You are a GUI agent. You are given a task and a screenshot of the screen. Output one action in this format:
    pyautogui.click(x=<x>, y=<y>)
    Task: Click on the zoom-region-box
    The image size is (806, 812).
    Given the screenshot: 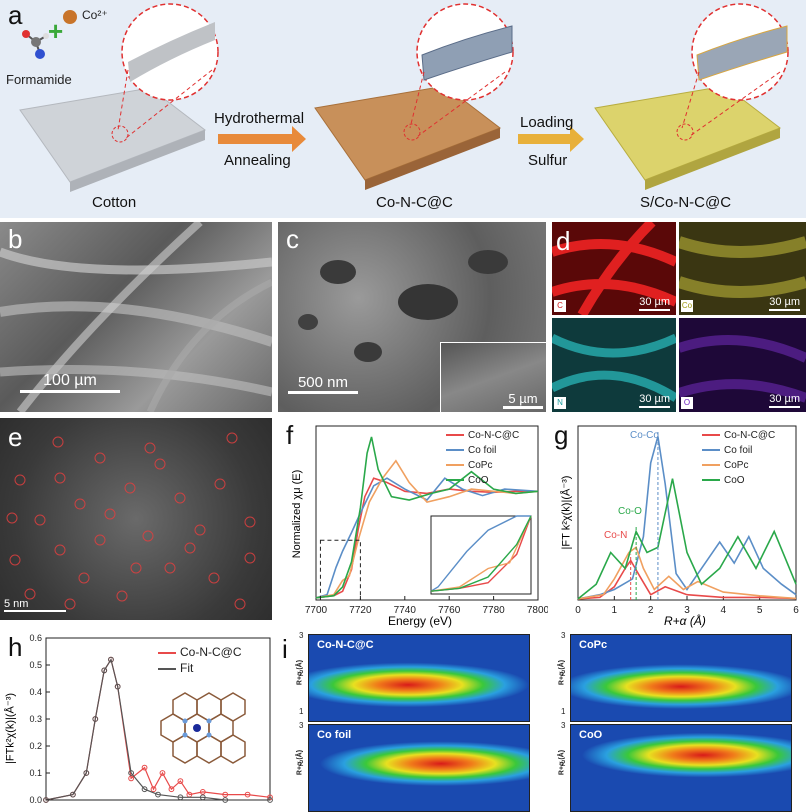 What is the action you would take?
    pyautogui.click(x=340, y=570)
    